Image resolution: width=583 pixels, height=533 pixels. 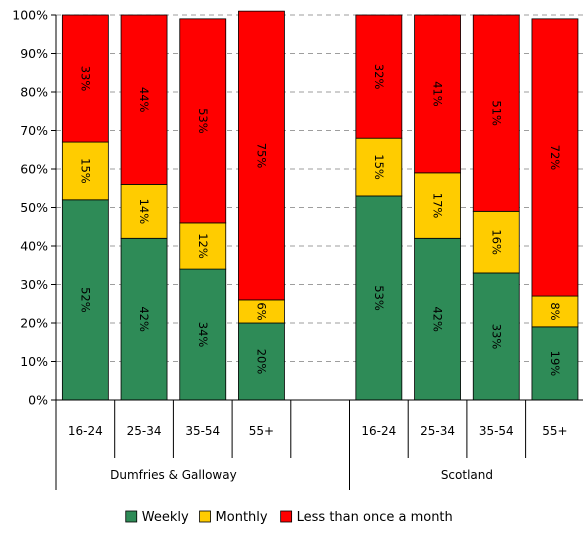 I want to click on data-label: 19%, so click(x=555, y=364).